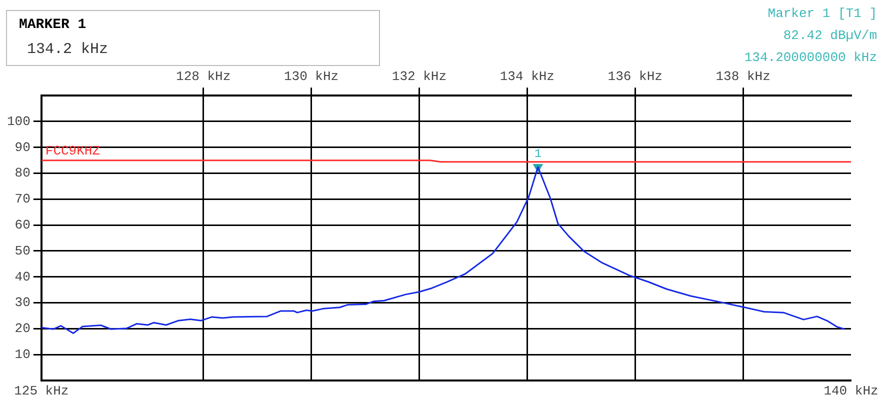 This screenshot has width=885, height=404. What do you see at coordinates (22, 173) in the screenshot?
I see `y-tick-label: 80` at bounding box center [22, 173].